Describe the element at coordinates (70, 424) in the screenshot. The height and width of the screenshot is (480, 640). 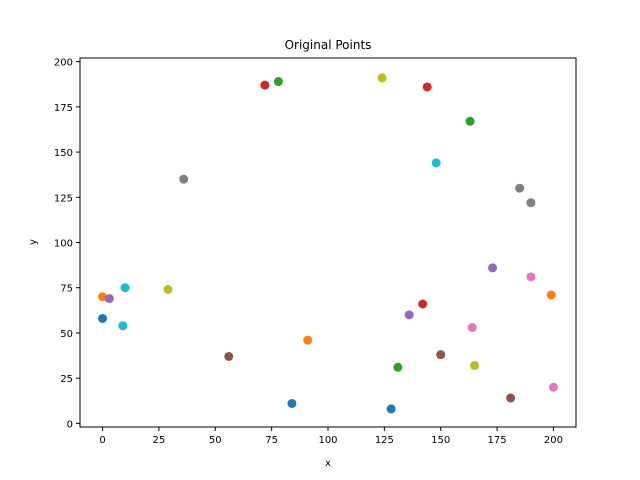
I see `y-tick-label: 0` at that location.